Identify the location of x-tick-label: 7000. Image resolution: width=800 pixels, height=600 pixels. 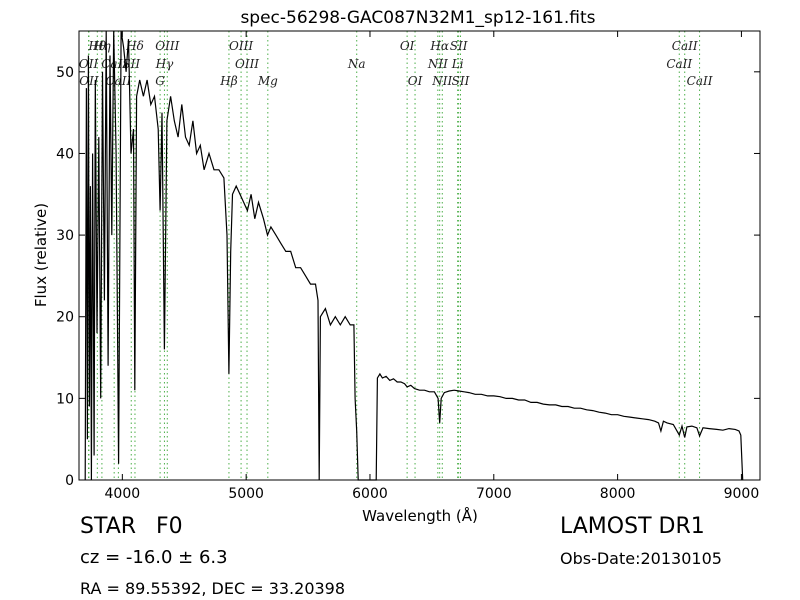
(494, 494).